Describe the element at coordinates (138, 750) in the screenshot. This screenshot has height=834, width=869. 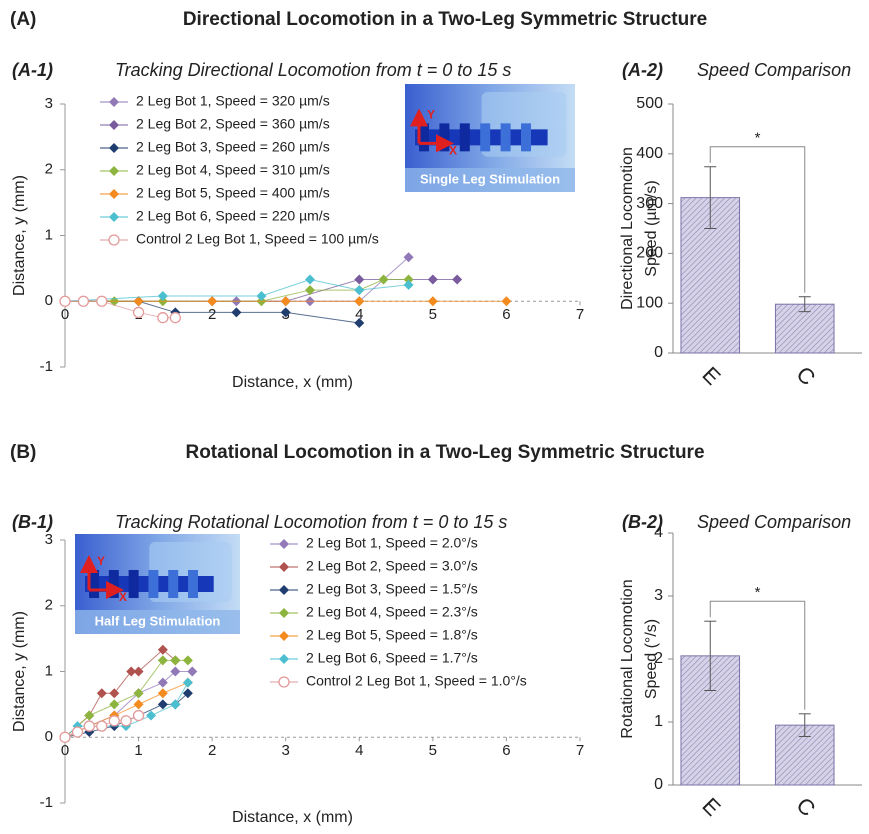
I see `x-tick-label: 1` at that location.